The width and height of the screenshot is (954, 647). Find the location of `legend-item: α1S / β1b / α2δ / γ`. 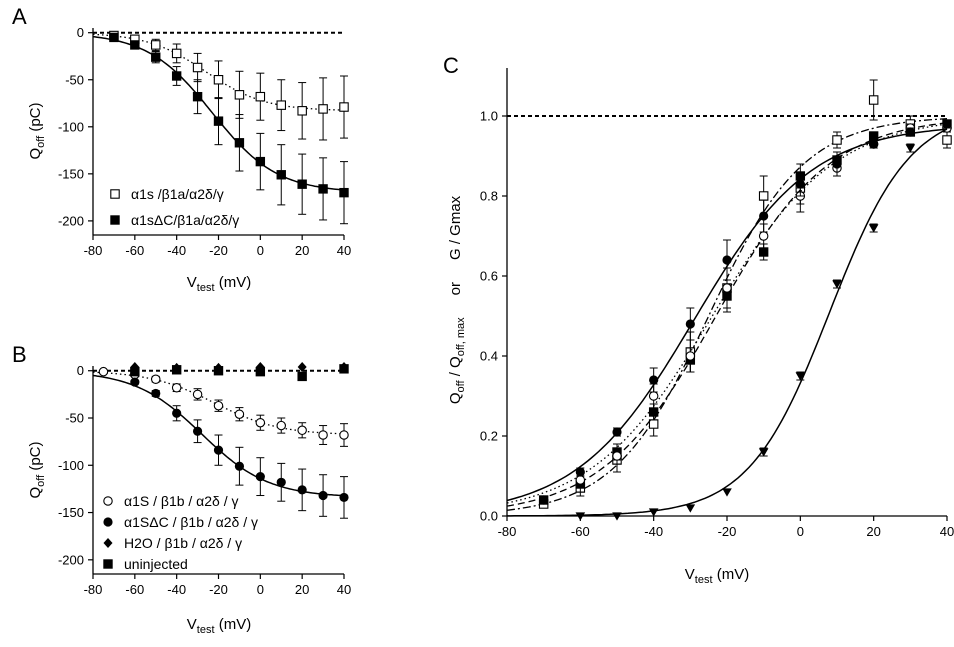

legend-item: α1S / β1b / α2δ / γ is located at coordinates (171, 501).